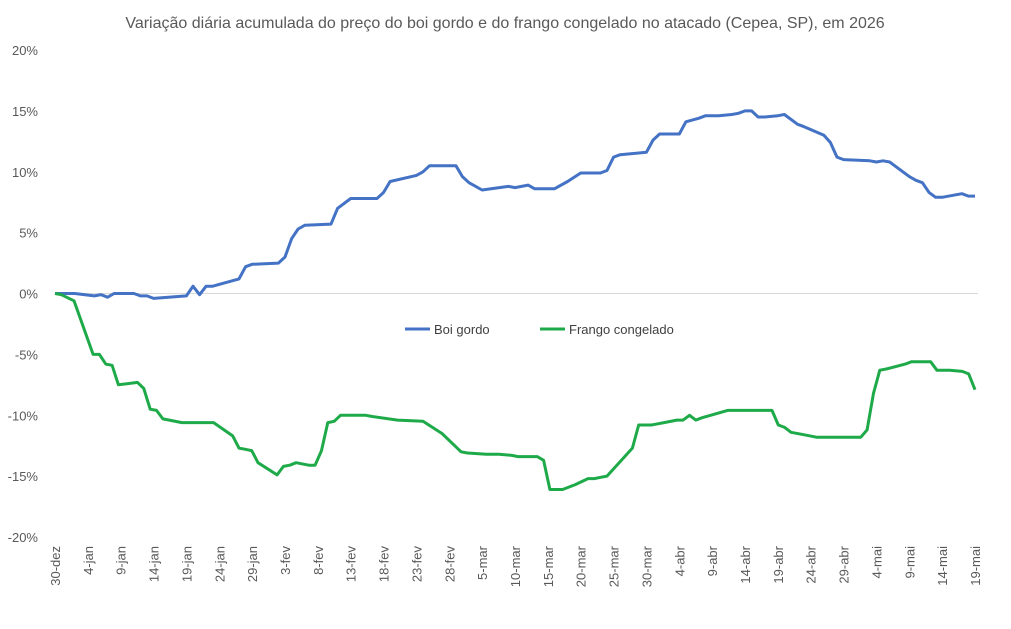 Image resolution: width=1011 pixels, height=629 pixels. I want to click on x-tick-label: 30-mar, so click(646, 566).